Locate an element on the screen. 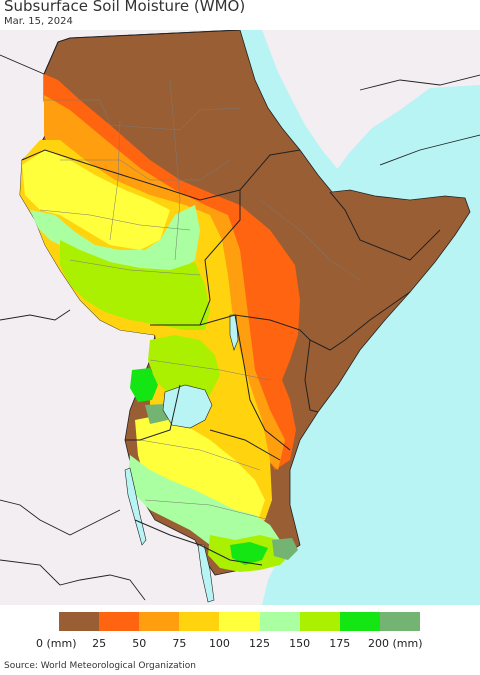 The image size is (480, 675). legend-tick-label: 175 is located at coordinates (340, 643).